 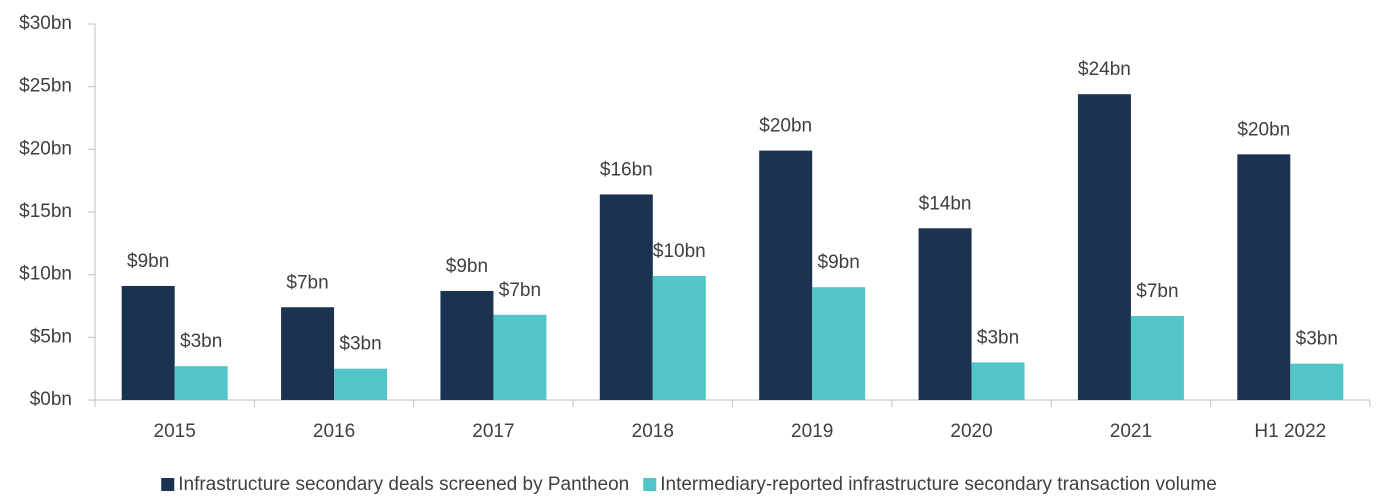 What do you see at coordinates (679, 251) in the screenshot?
I see `value-label: $10bn` at bounding box center [679, 251].